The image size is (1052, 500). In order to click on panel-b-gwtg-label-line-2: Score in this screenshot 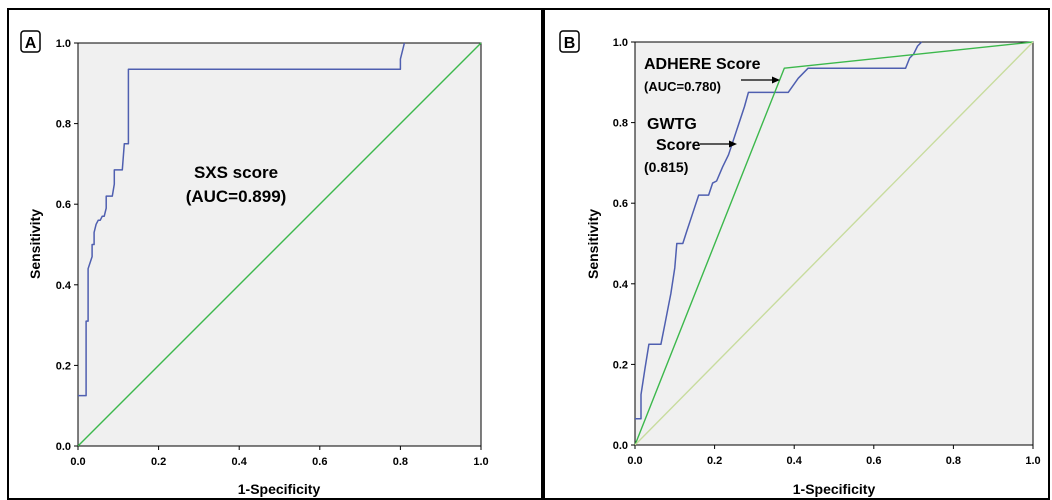, I will do `click(678, 145)`.